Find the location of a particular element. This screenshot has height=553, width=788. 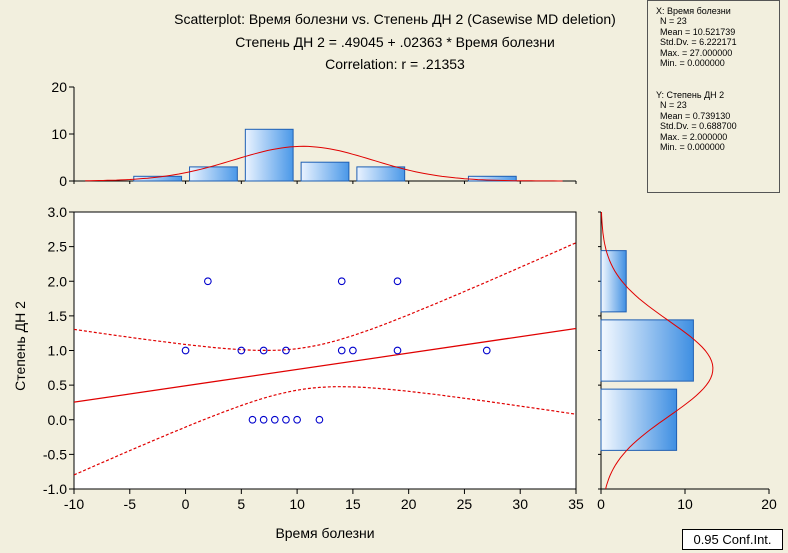

y-hist-tick-label: 10 is located at coordinates (685, 504).